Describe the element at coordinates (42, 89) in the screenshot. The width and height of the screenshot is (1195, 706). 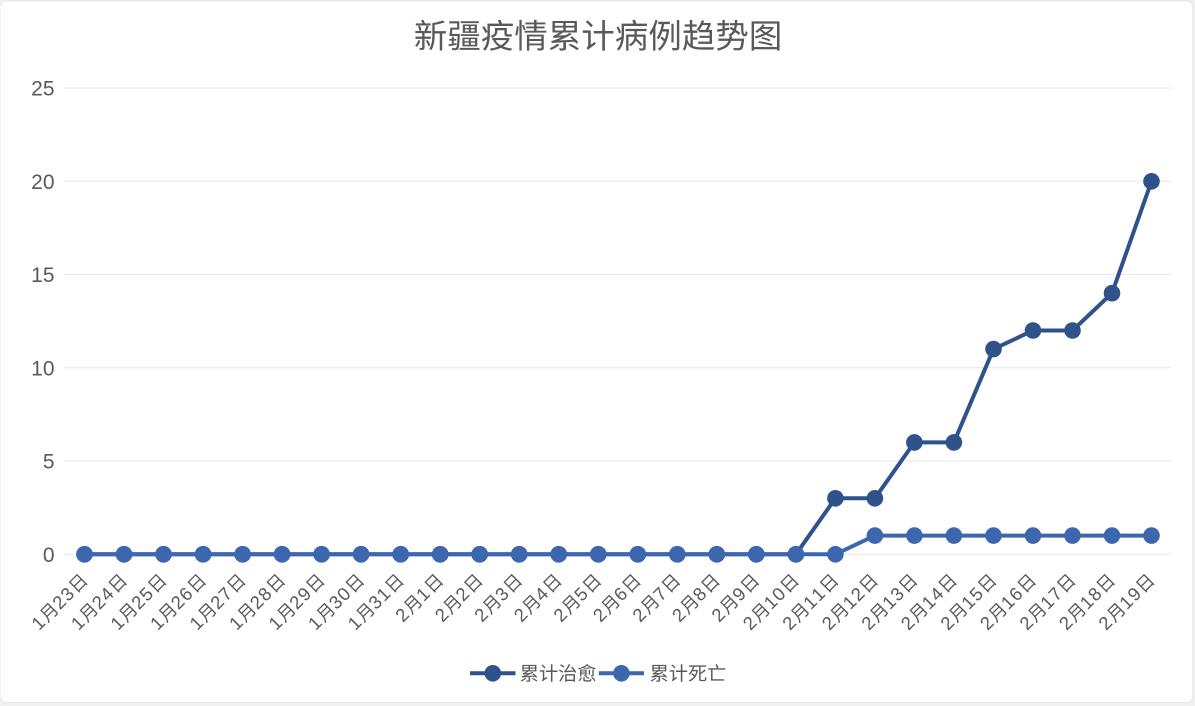
I see `svg-text: 25` at that location.